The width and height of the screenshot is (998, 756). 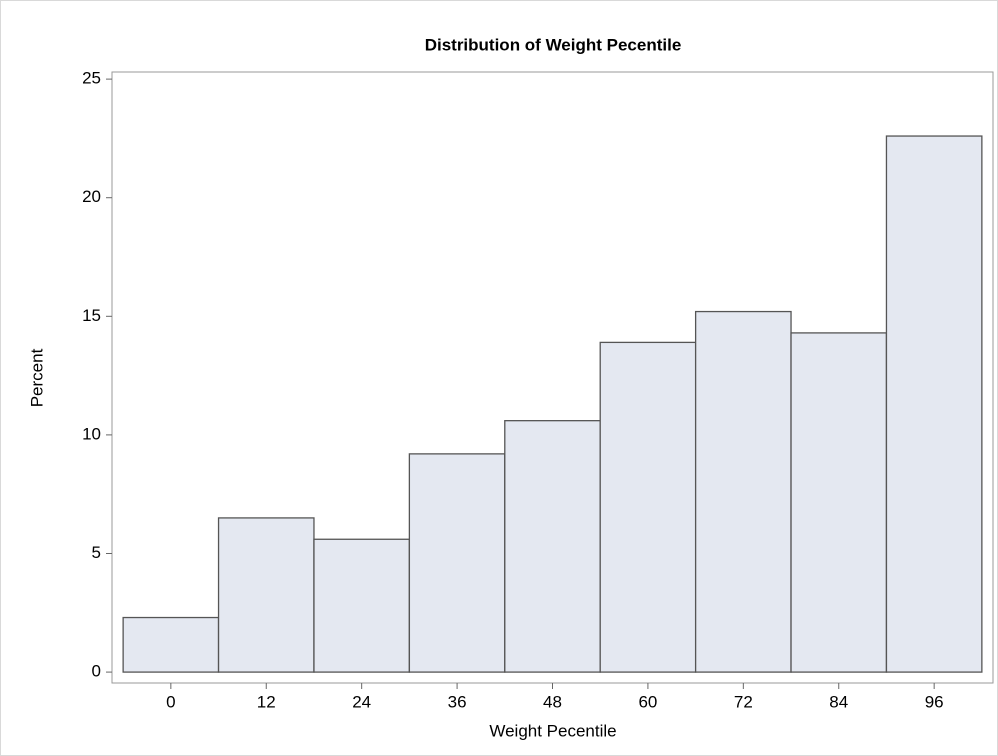 What do you see at coordinates (647, 701) in the screenshot?
I see `x-tick-label: 60` at bounding box center [647, 701].